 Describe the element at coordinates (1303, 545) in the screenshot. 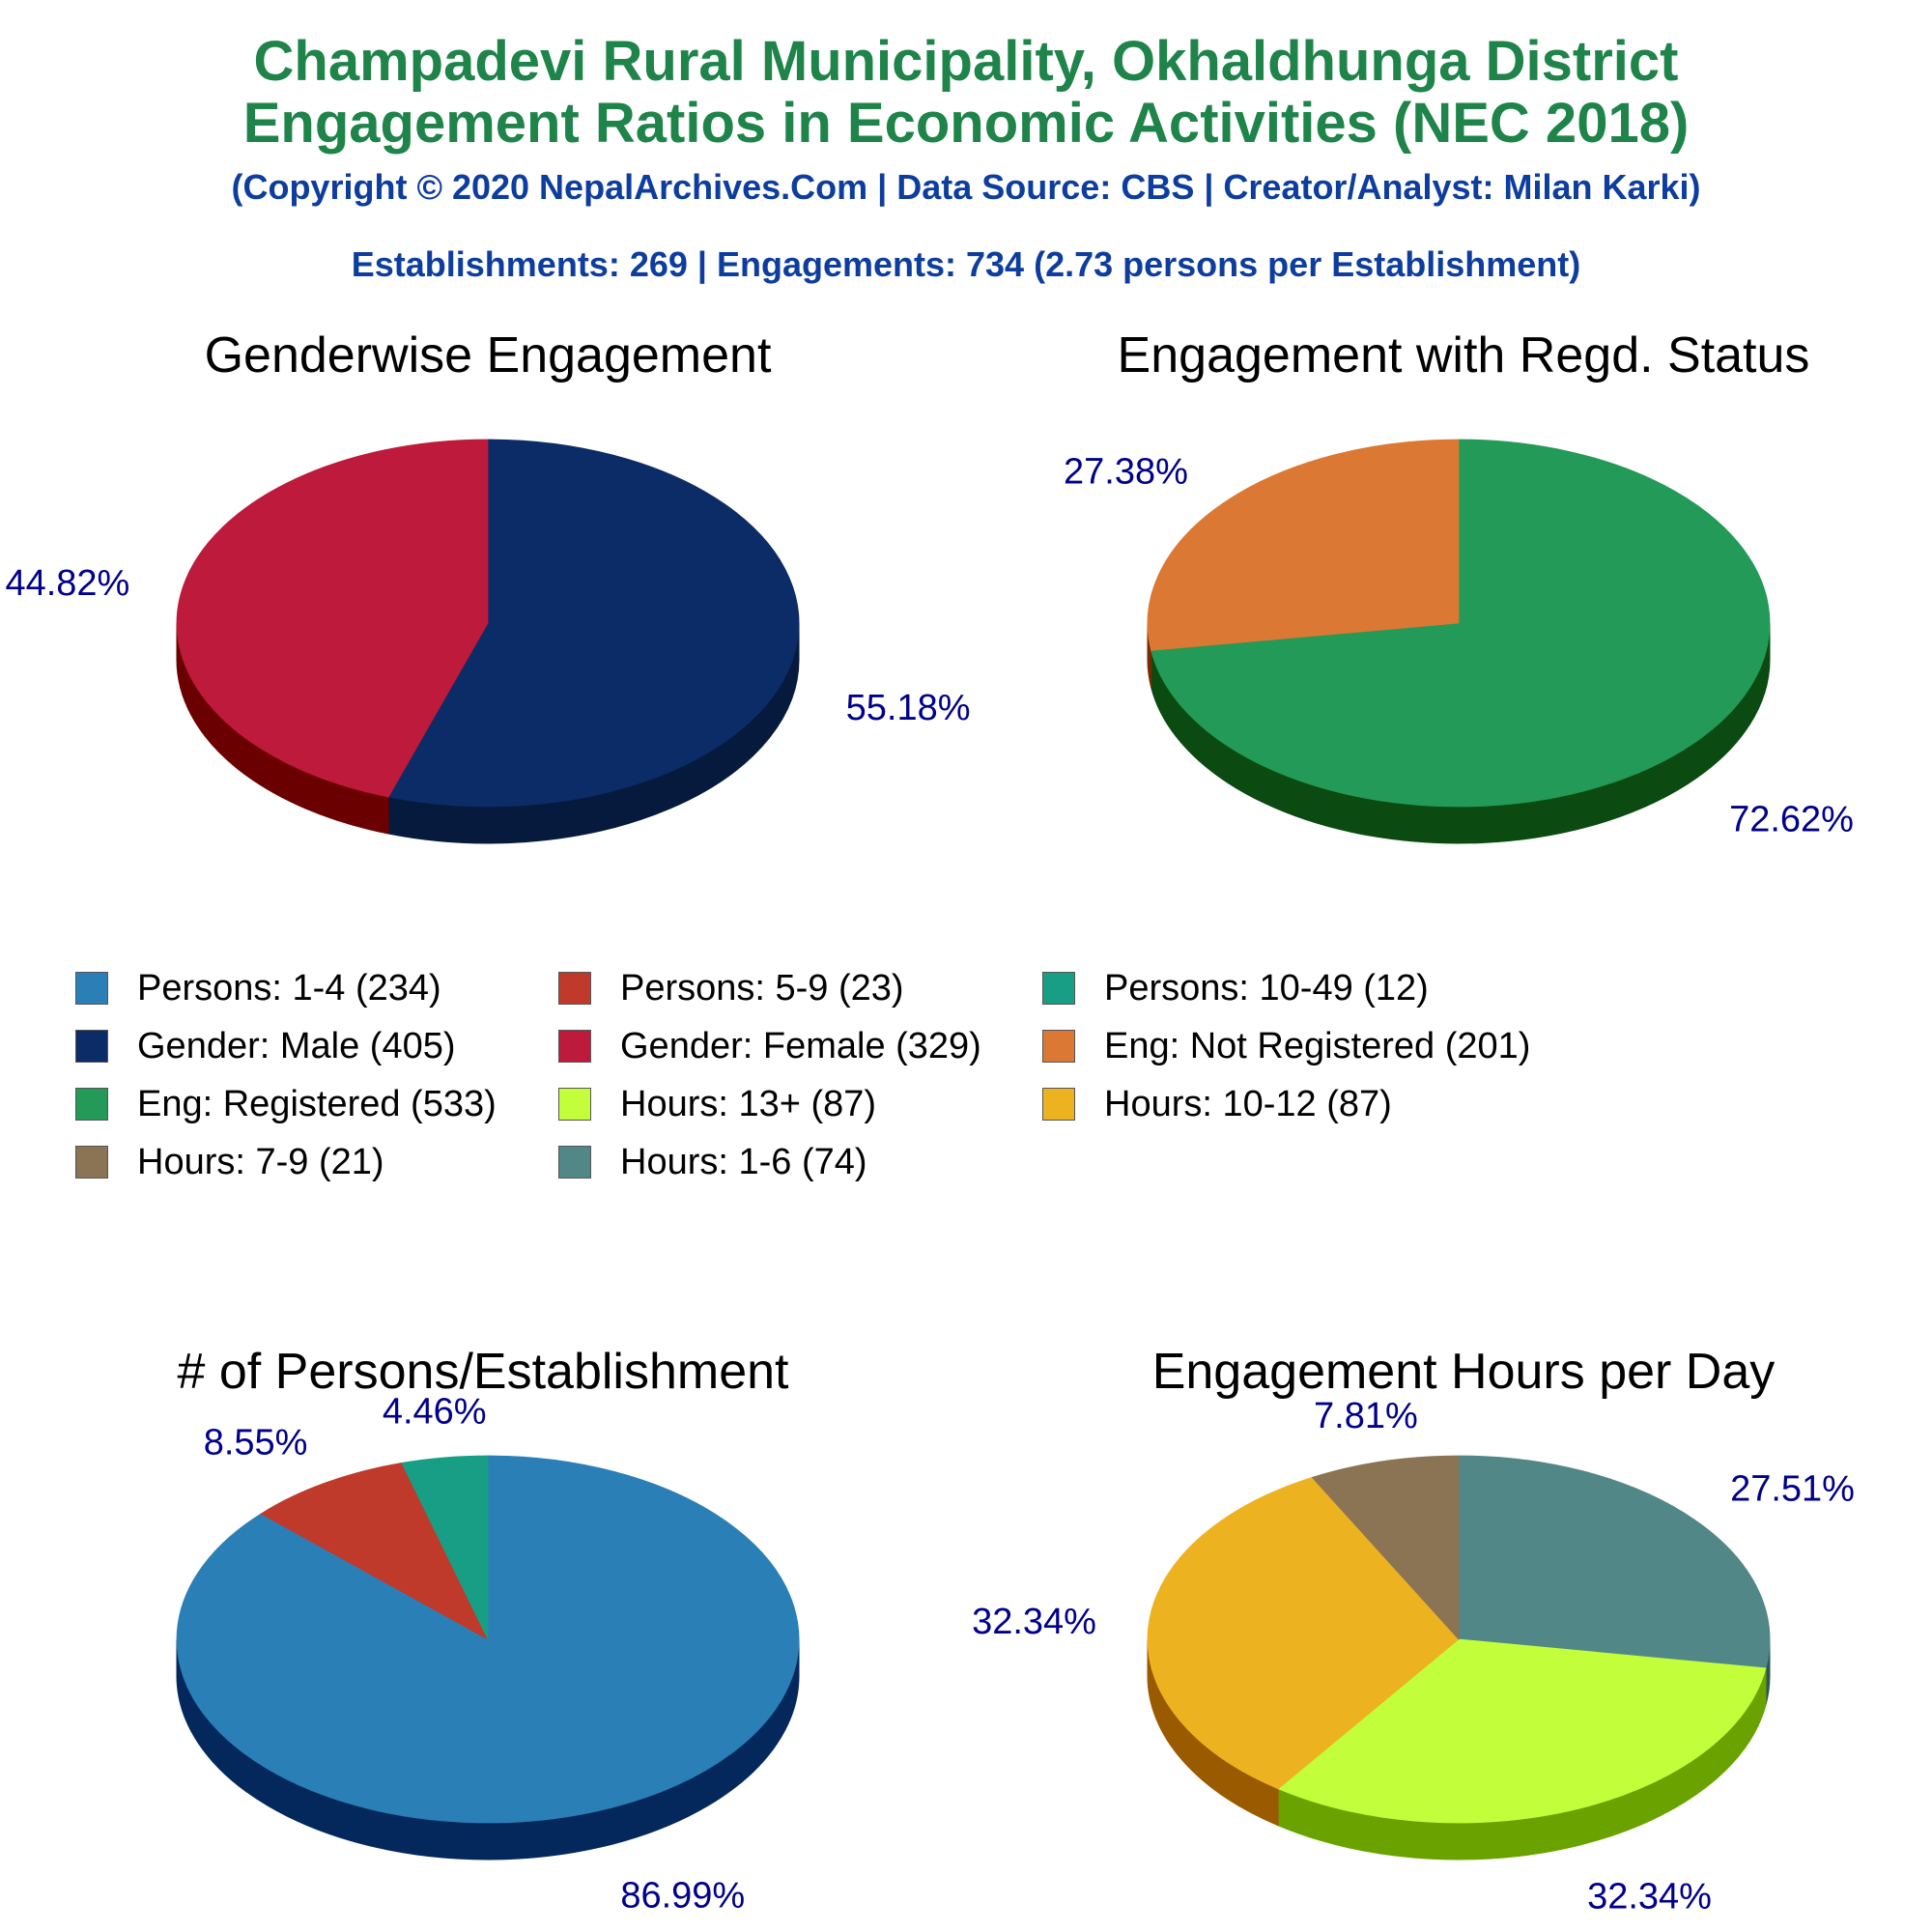

I see `pie-slice-eng-not-registered` at that location.